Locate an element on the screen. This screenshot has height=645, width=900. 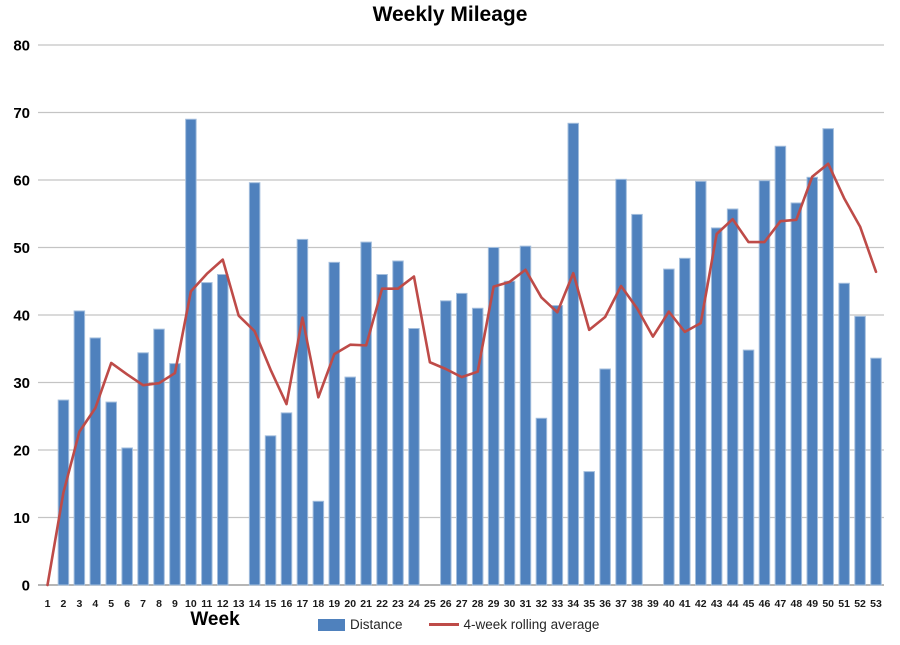
x-tick-label-52: 52 is located at coordinates (860, 604).